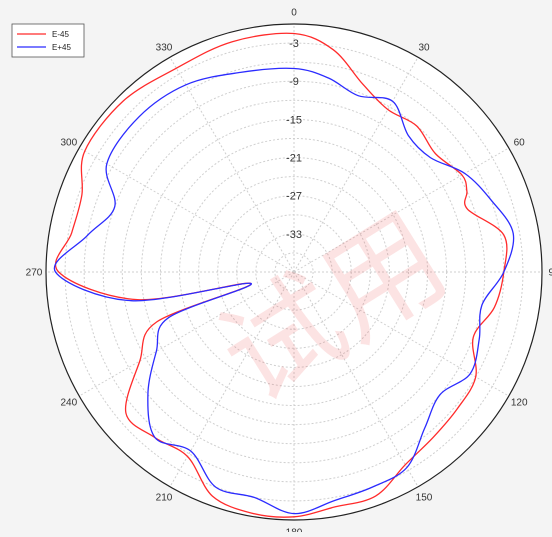 The height and width of the screenshot is (537, 552). I want to click on angular-tick-label: 270, so click(34, 273).